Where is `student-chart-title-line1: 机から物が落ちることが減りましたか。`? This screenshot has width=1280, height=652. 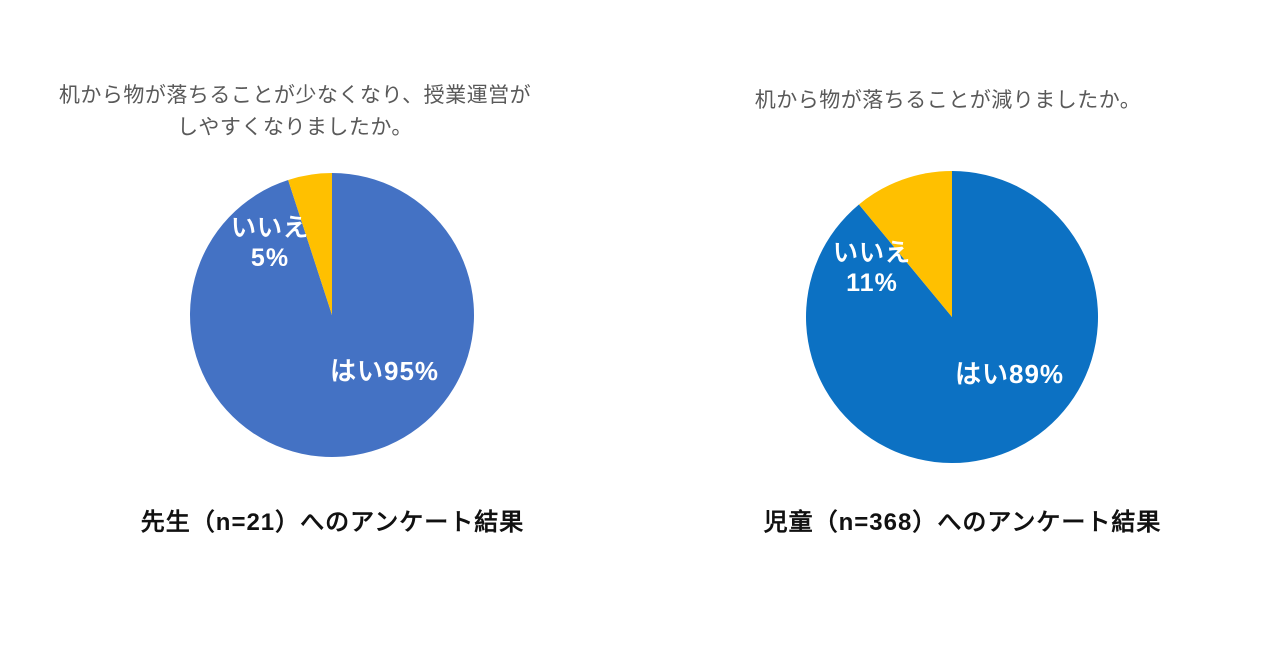 student-chart-title-line1: 机から物が落ちることが減りましたか。 is located at coordinates (948, 100).